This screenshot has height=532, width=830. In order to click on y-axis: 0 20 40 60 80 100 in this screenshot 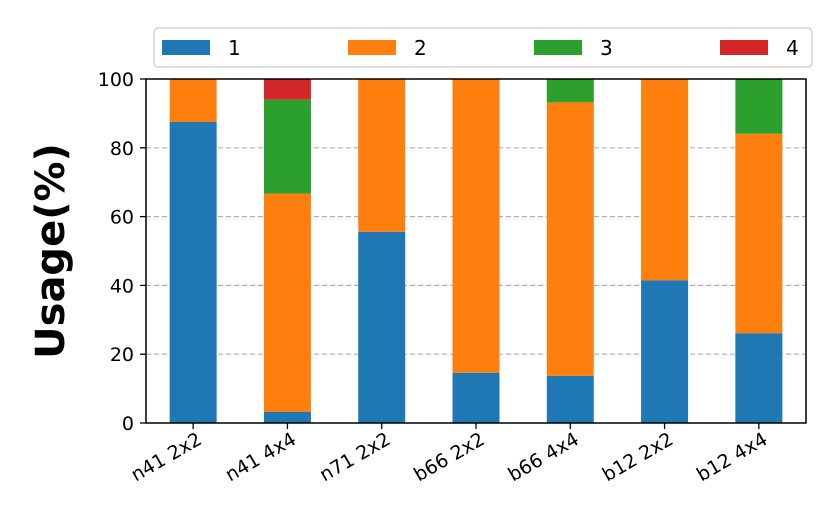, I will do `click(122, 252)`.